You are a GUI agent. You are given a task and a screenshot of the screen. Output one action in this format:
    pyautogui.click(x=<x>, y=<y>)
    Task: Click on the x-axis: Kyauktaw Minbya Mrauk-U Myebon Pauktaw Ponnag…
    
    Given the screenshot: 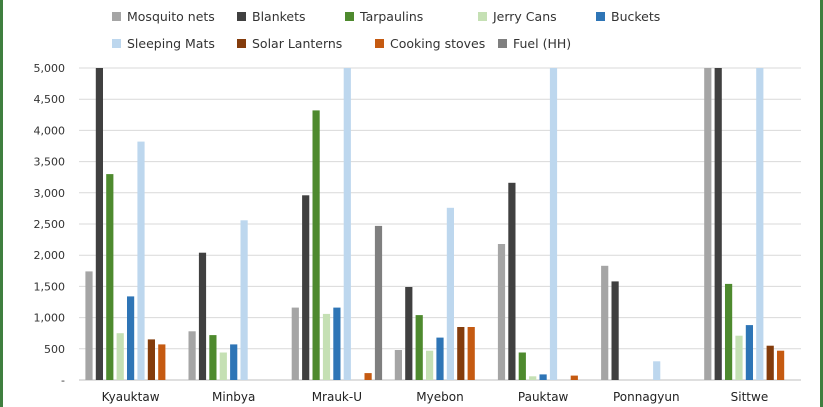 What is the action you would take?
    pyautogui.click(x=435, y=397)
    